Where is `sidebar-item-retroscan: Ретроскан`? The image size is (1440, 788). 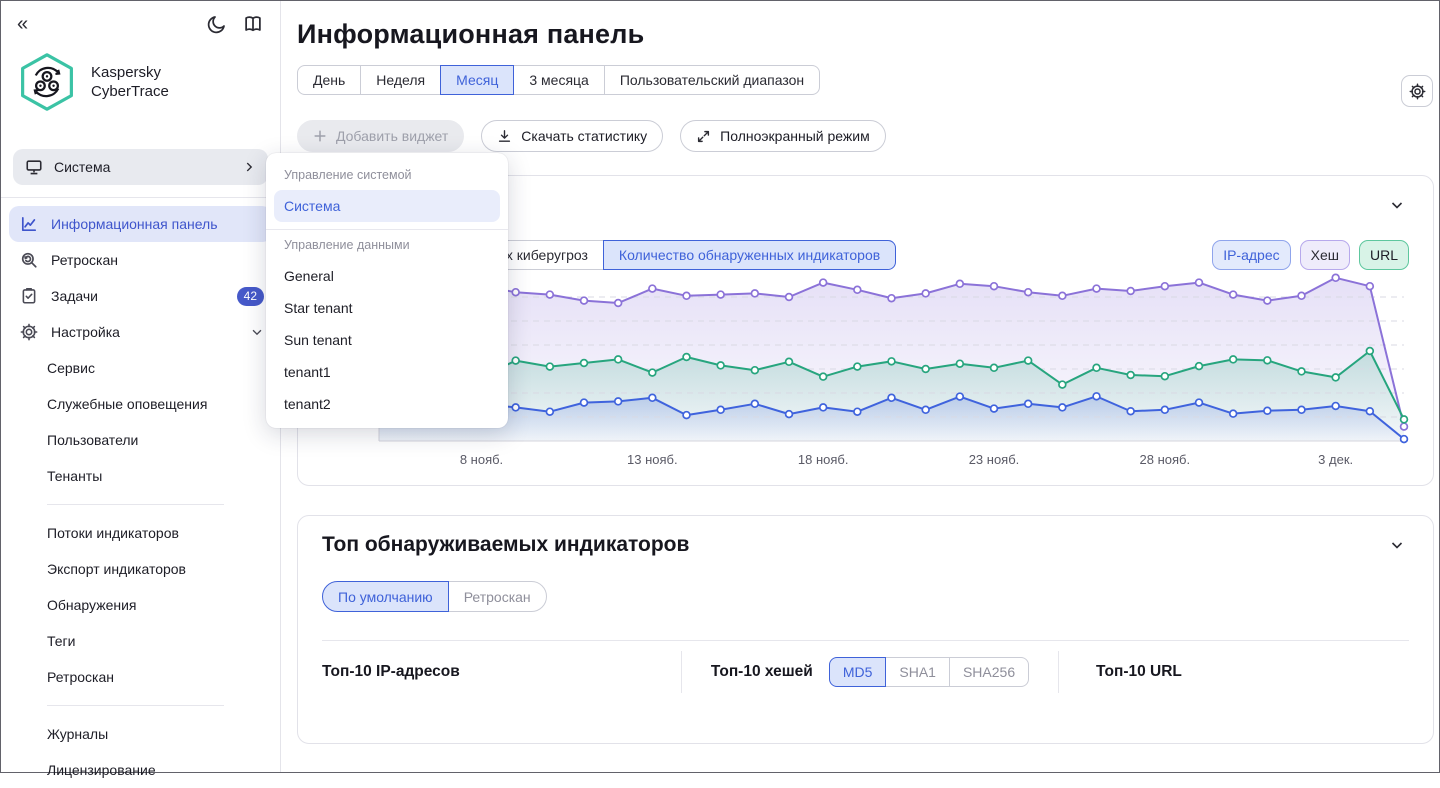
sidebar-item-retroscan: Ретроскан is located at coordinates (140, 260).